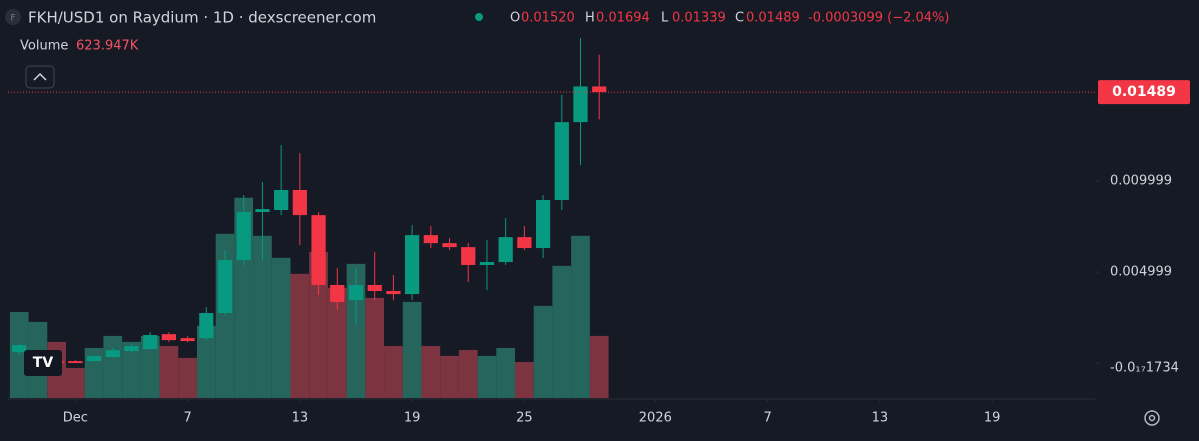 The height and width of the screenshot is (441, 1199). I want to click on token-icon, so click(13, 17).